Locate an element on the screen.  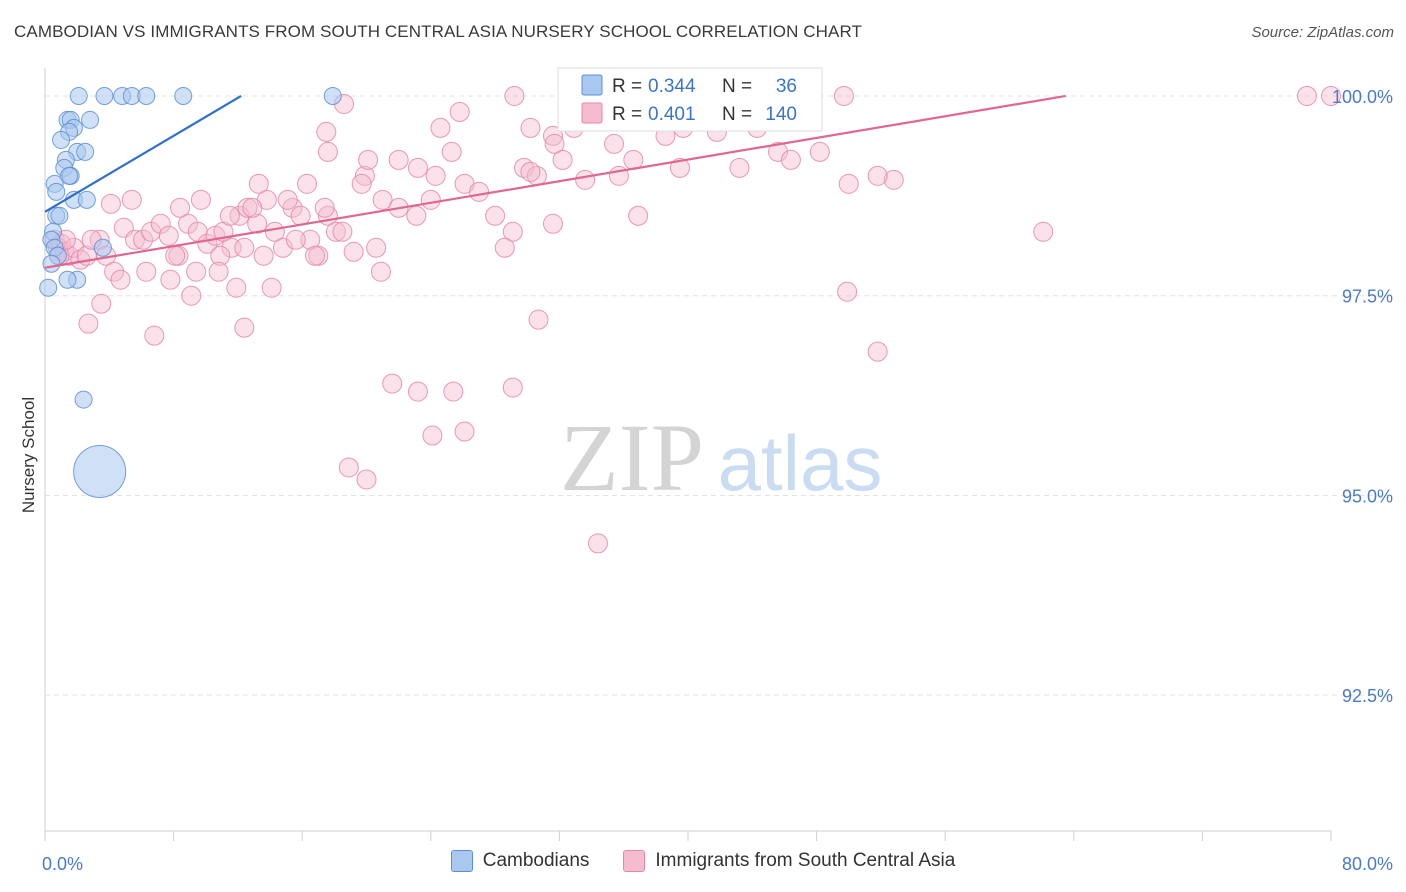
stats-swatch-blue is located at coordinates (592, 85).